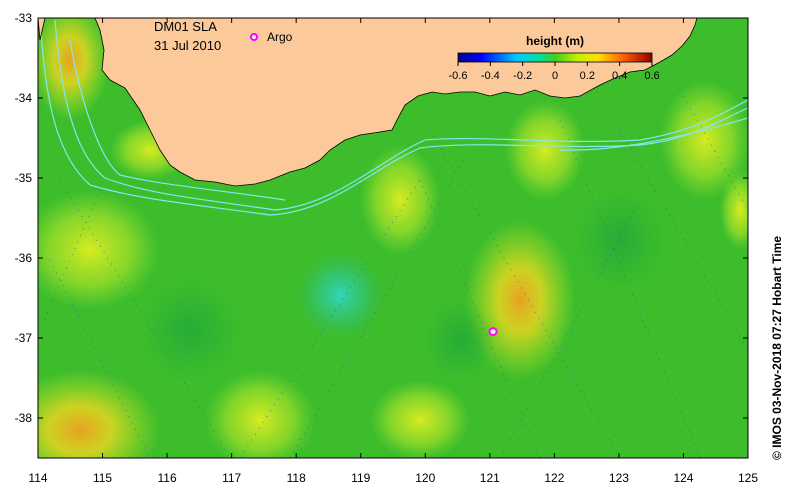 Image resolution: width=790 pixels, height=492 pixels. What do you see at coordinates (490, 478) in the screenshot?
I see `x-tick-label: 121` at bounding box center [490, 478].